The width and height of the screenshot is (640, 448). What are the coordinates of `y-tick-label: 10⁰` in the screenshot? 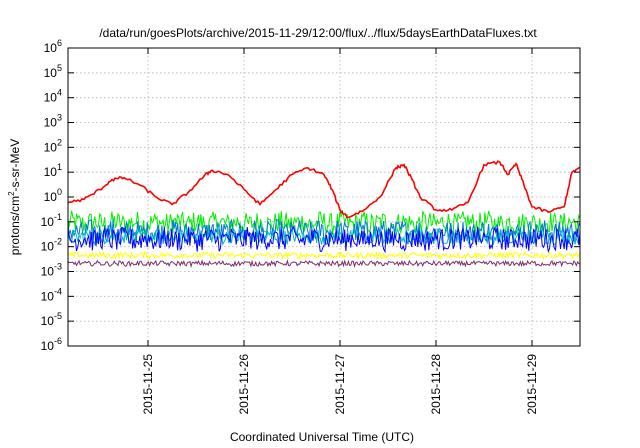 It's located at (53, 195).